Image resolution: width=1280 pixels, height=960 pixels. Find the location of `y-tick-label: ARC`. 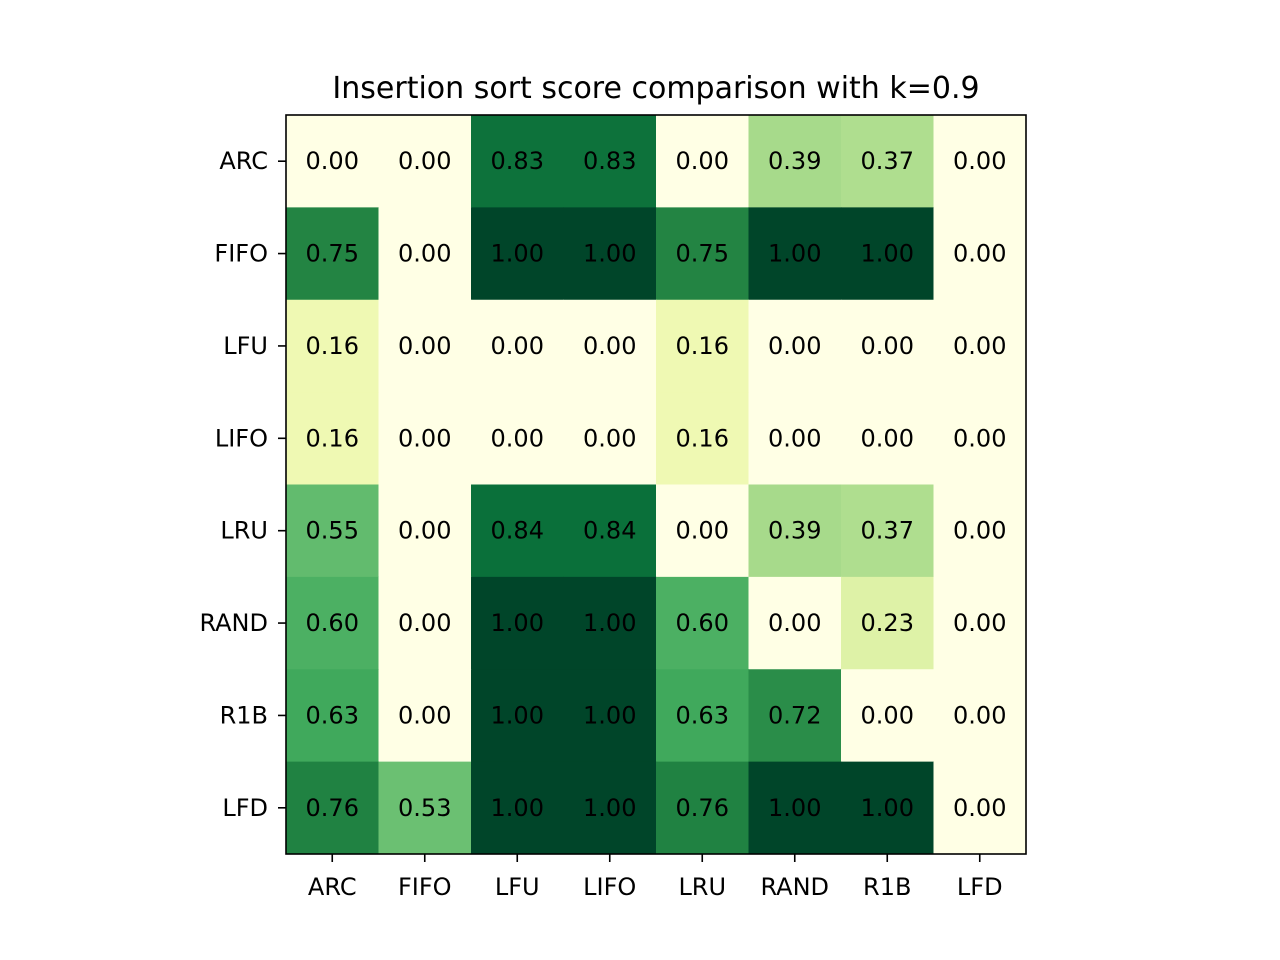

y-tick-label: ARC is located at coordinates (243, 161).